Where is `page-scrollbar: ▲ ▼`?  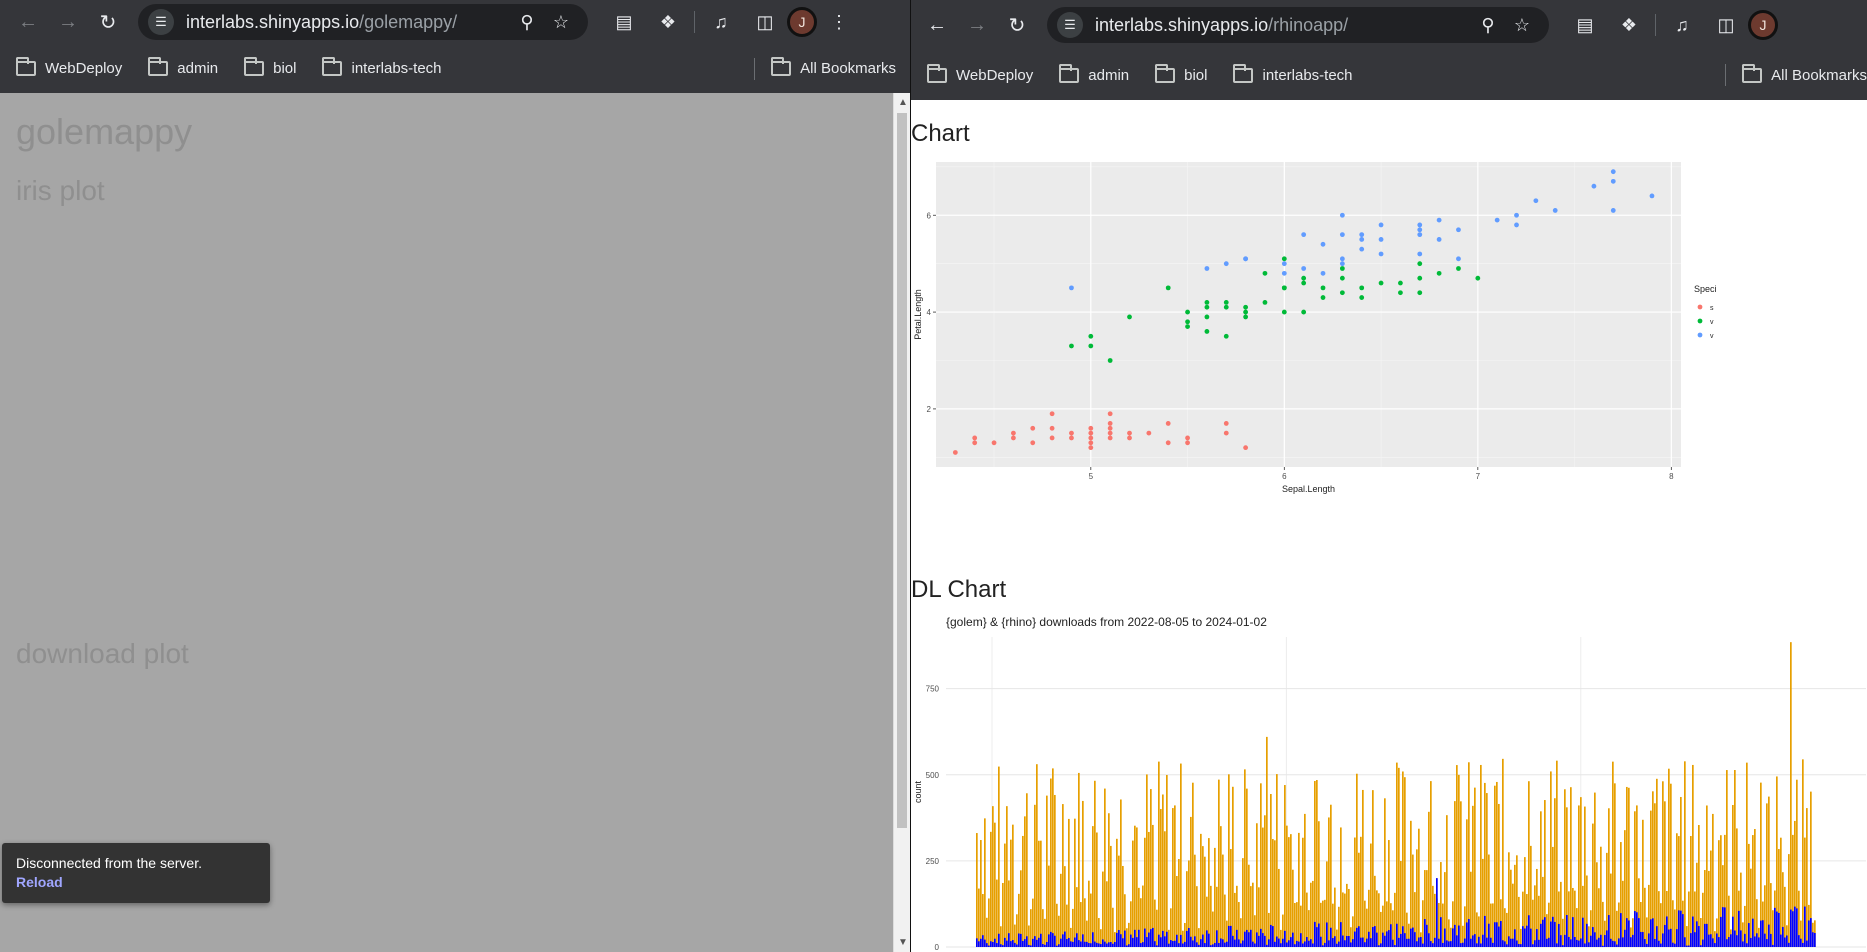 page-scrollbar: ▲ ▼ is located at coordinates (901, 522).